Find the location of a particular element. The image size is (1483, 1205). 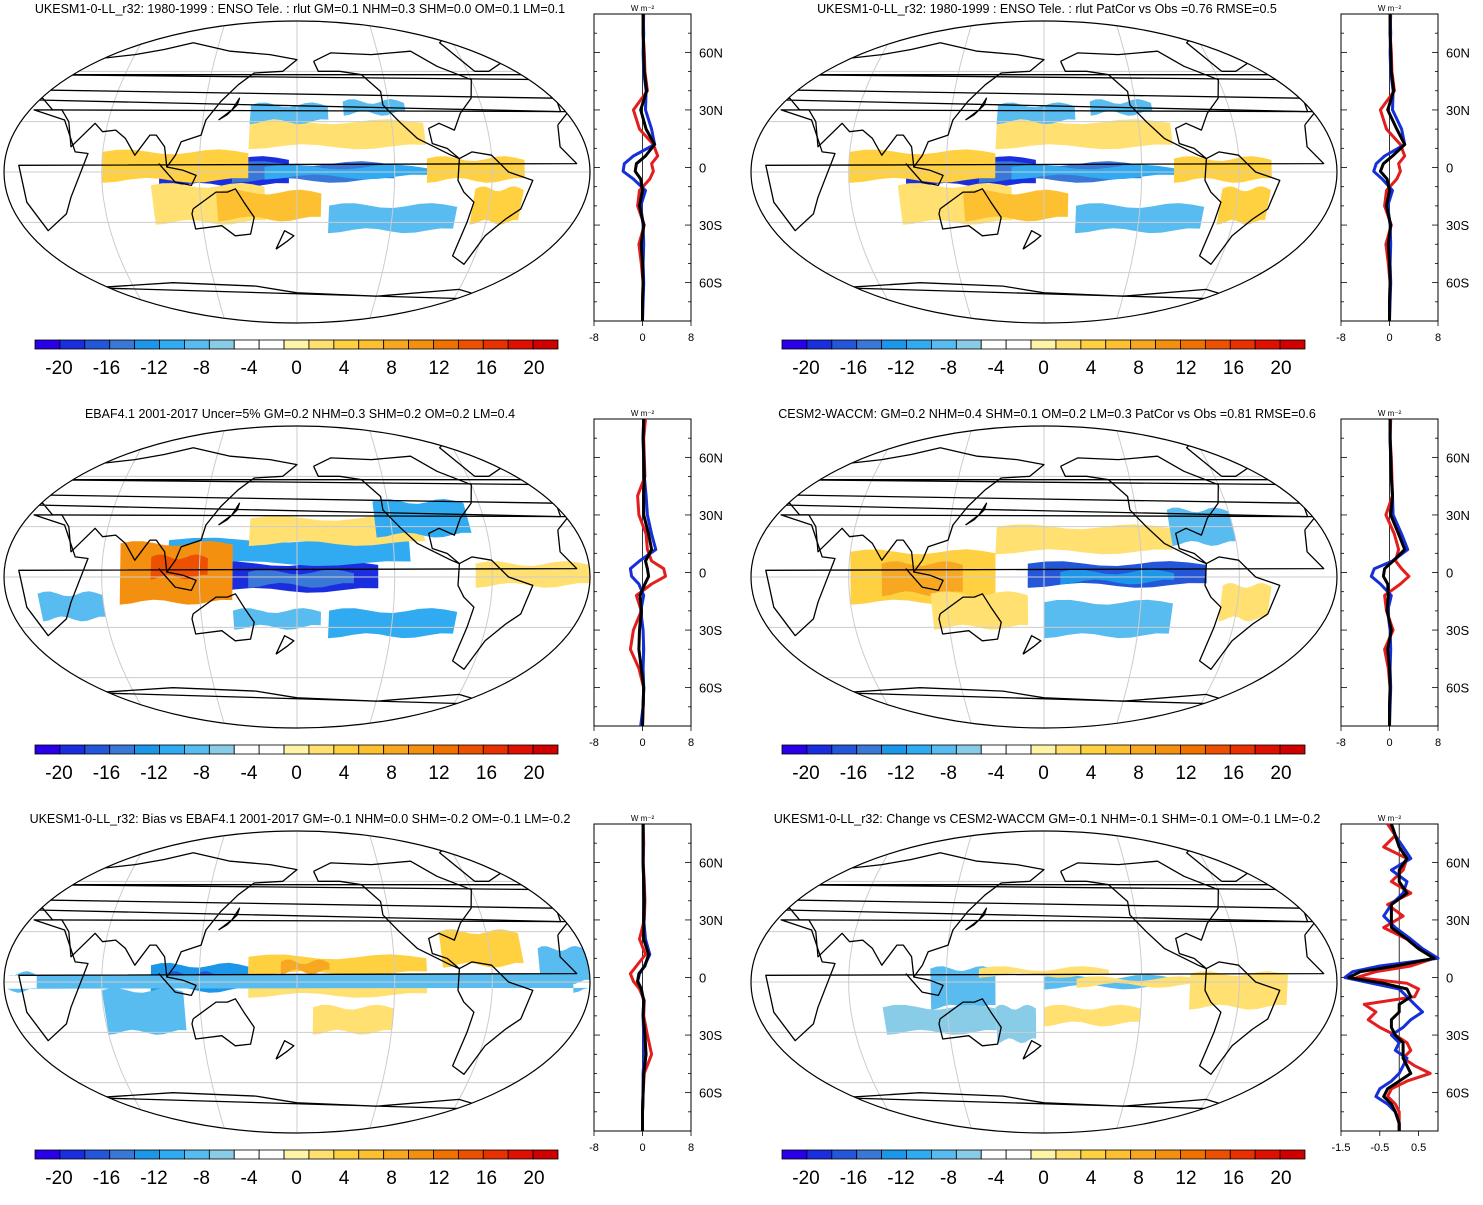

zonal-series-blue is located at coordinates (639, 167).